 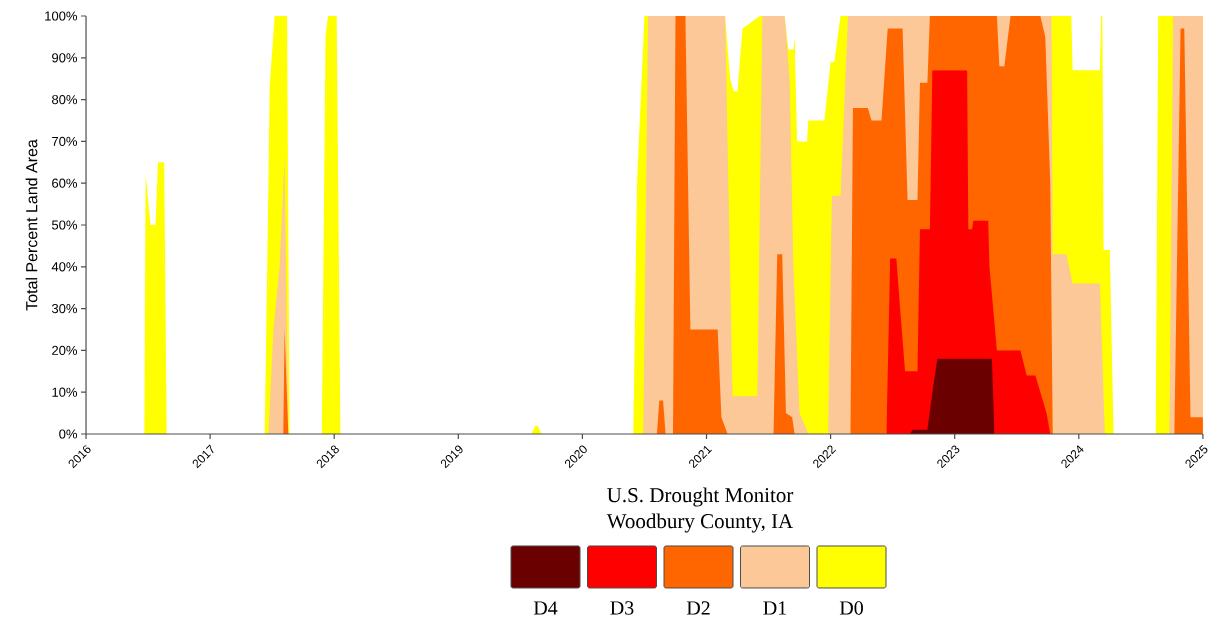 I want to click on legend-label: D1, so click(x=775, y=608).